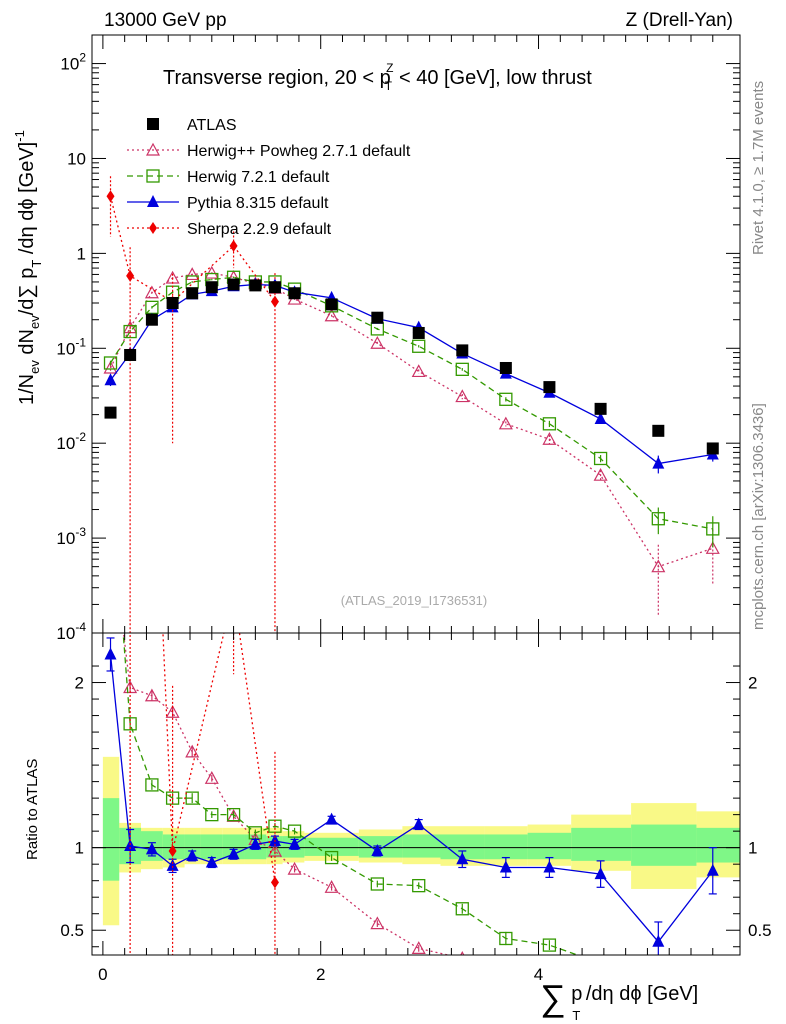  Describe the element at coordinates (576, 1015) in the screenshot. I see `x-title-T: T` at that location.